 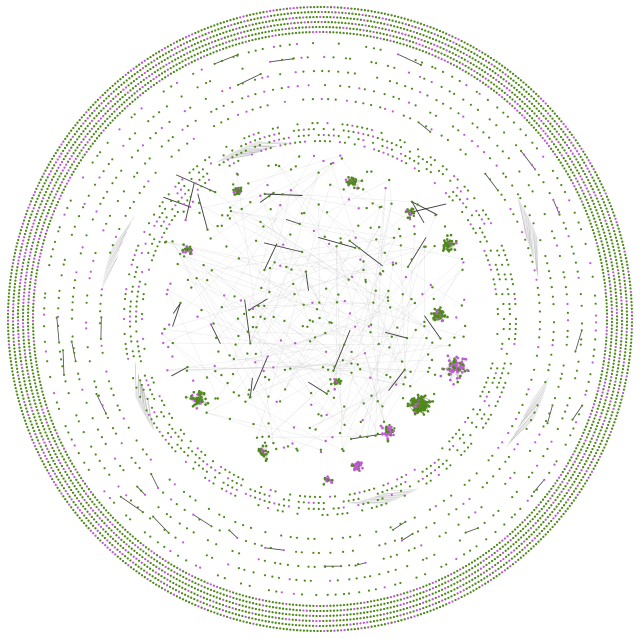 What do you see at coordinates (274, 549) in the screenshot?
I see `pair-edge` at bounding box center [274, 549].